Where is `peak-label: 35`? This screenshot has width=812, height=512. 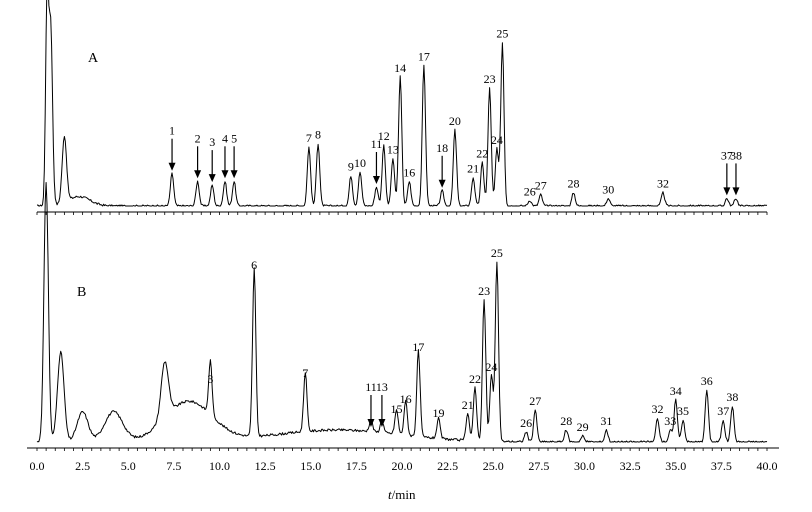 peak-label: 35 is located at coordinates (683, 411).